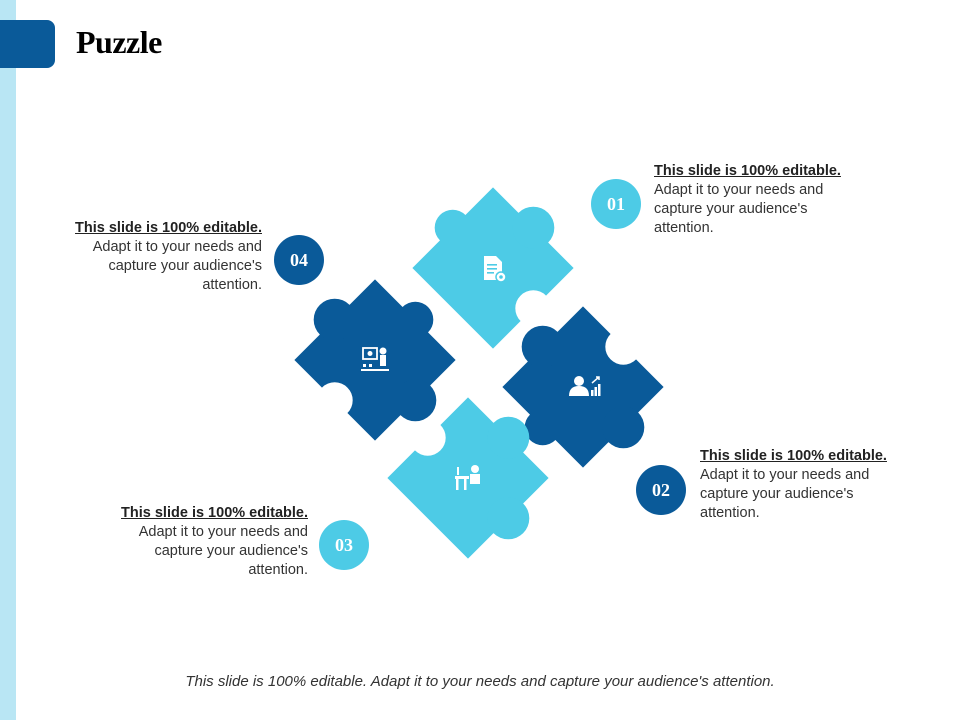 Image resolution: width=960 pixels, height=720 pixels. Describe the element at coordinates (119, 42) in the screenshot. I see `page-title: Puzzle` at that location.